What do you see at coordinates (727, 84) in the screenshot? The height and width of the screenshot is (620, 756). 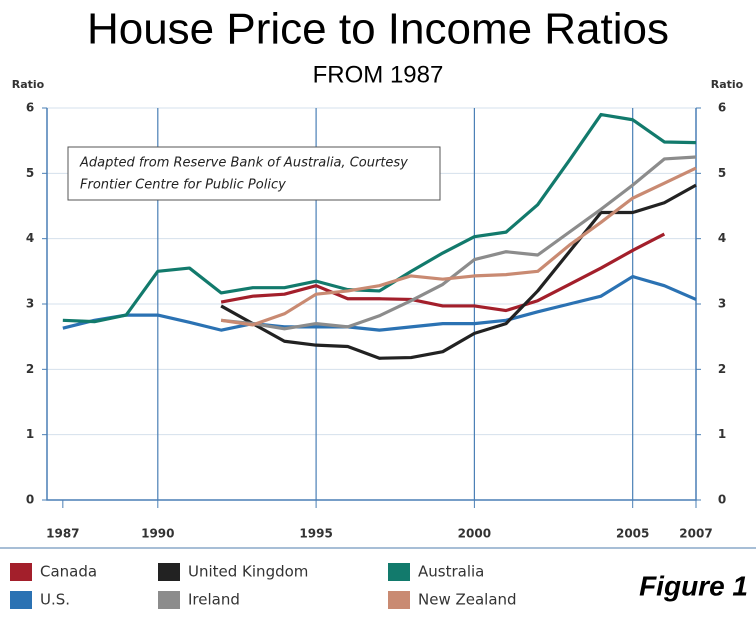 I see `y2-axis-label: Ratio` at bounding box center [727, 84].